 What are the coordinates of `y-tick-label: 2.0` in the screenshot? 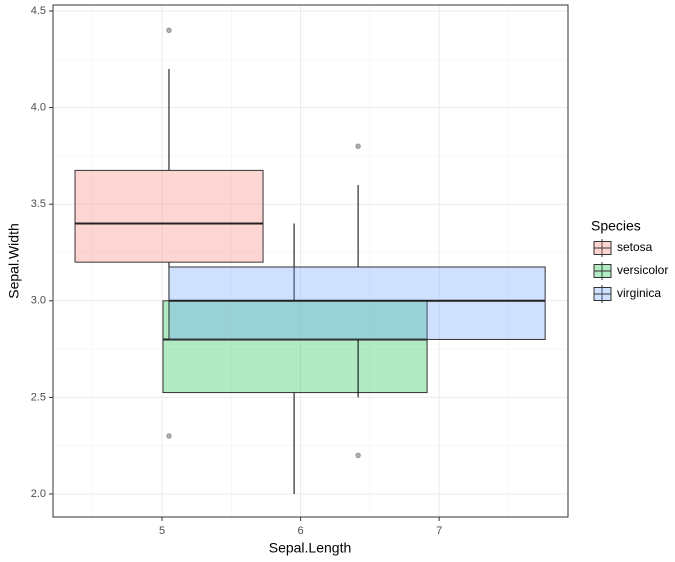 It's located at (38, 494).